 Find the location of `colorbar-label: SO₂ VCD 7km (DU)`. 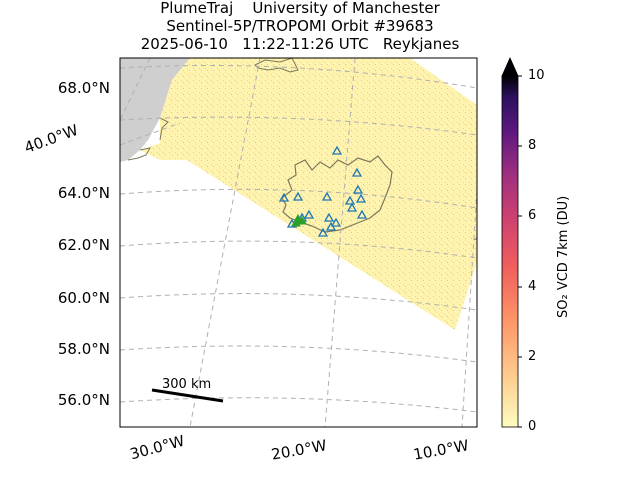

colorbar-label: SO₂ VCD 7km (DU) is located at coordinates (563, 256).